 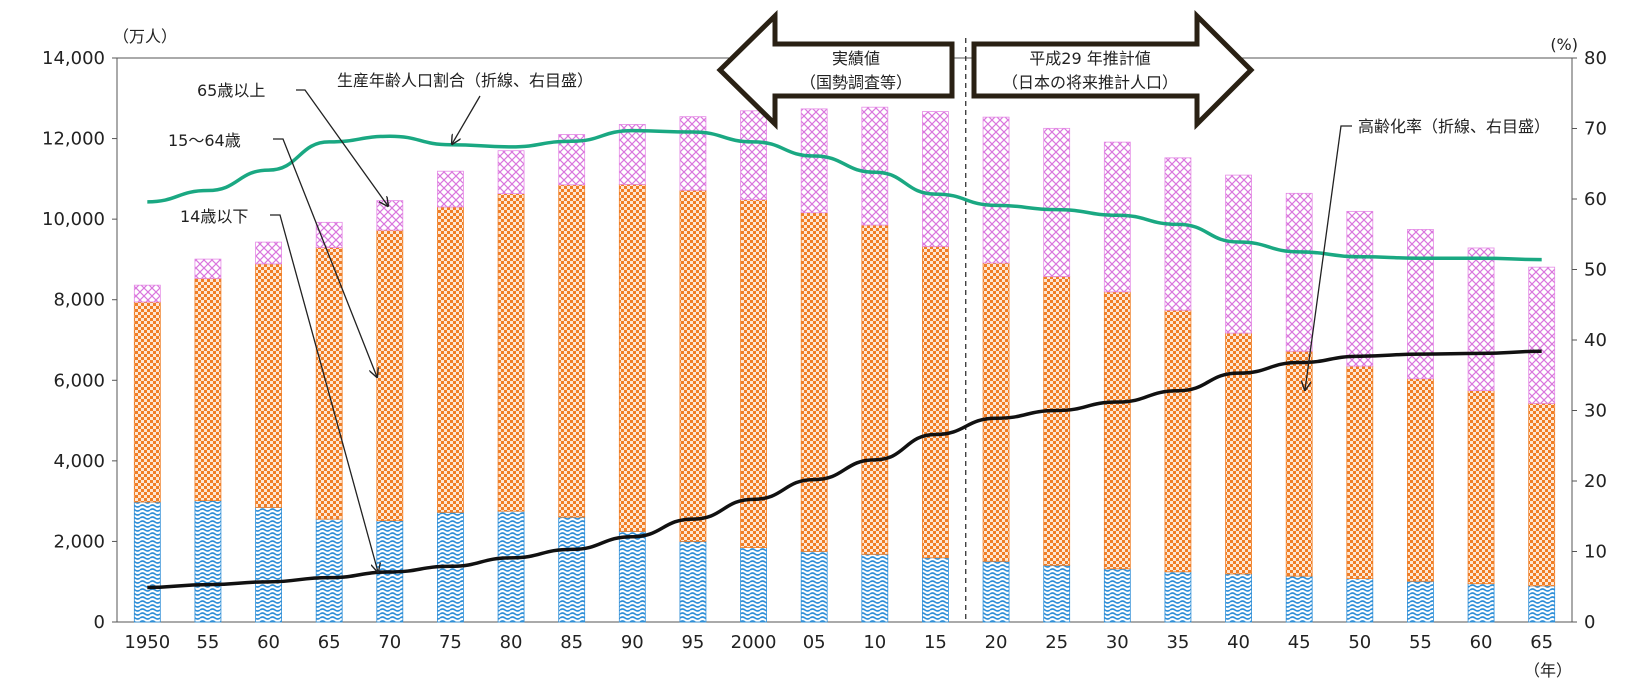 I want to click on x-tick-label: 25, so click(x=1056, y=642).